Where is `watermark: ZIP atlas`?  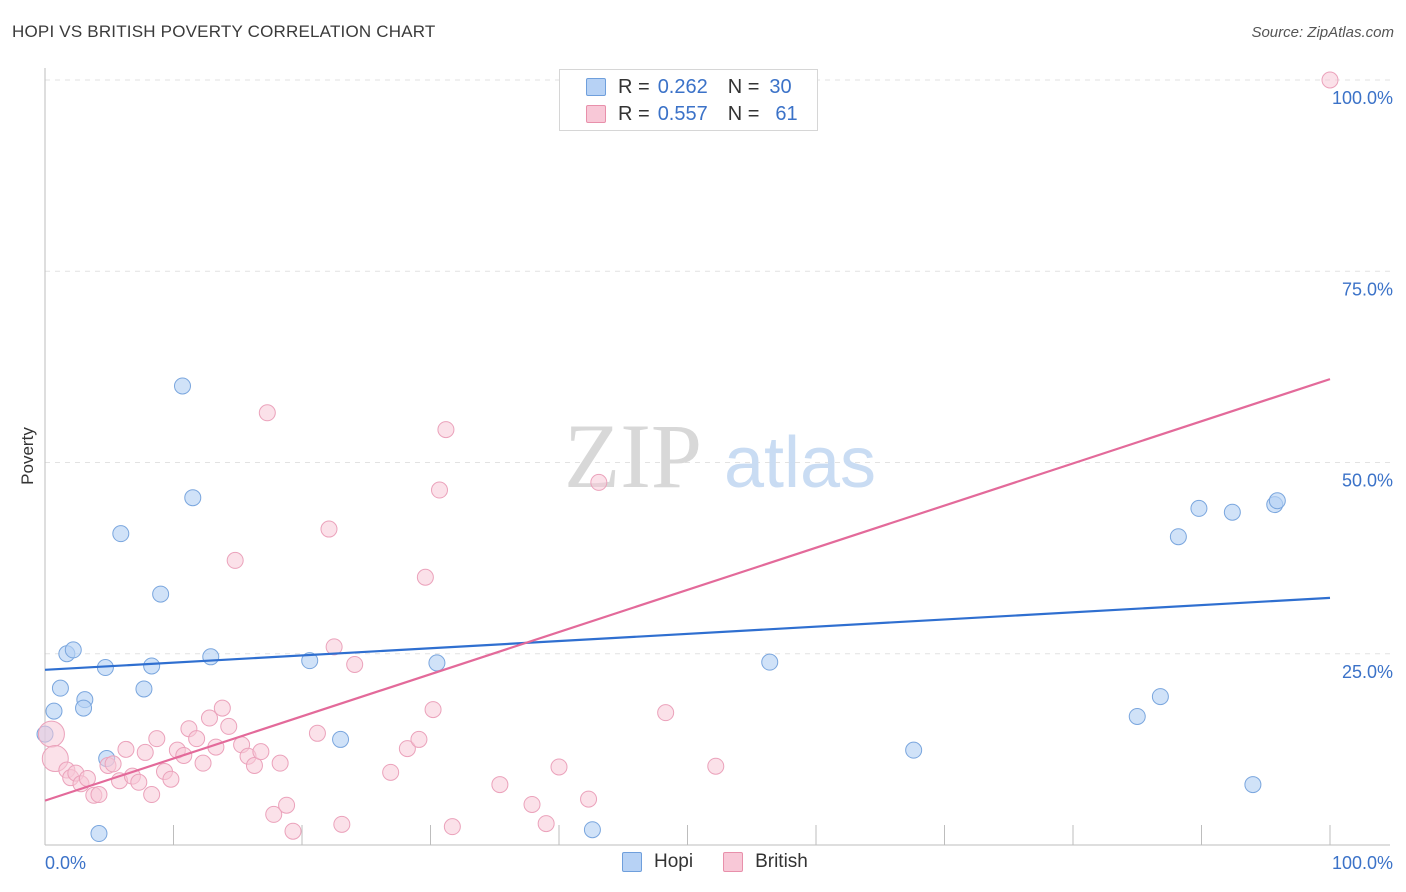 watermark: ZIP atlas is located at coordinates (720, 456).